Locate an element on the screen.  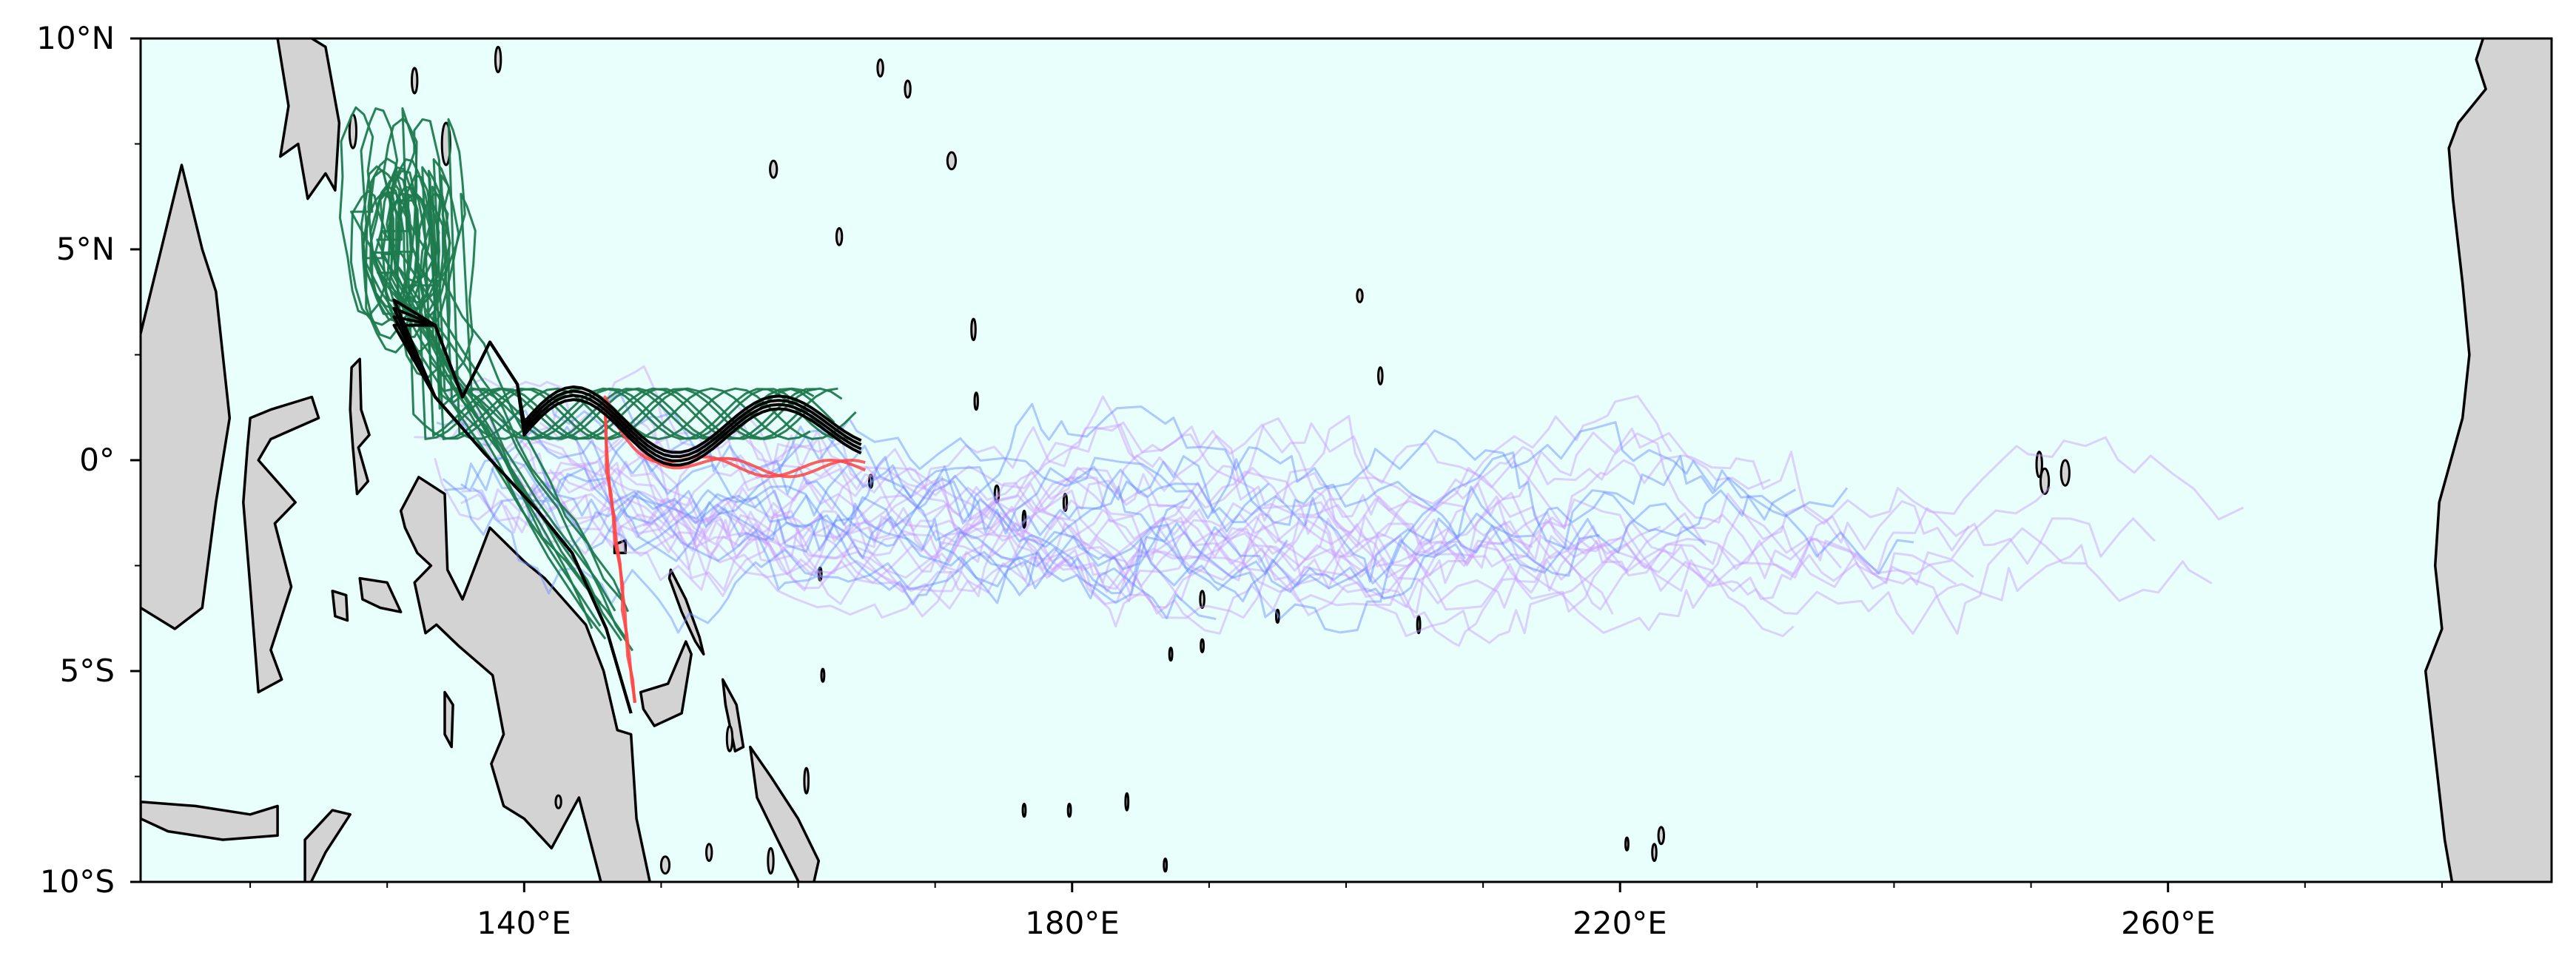
y-tick-label-5n: 5°N is located at coordinates (85, 249).